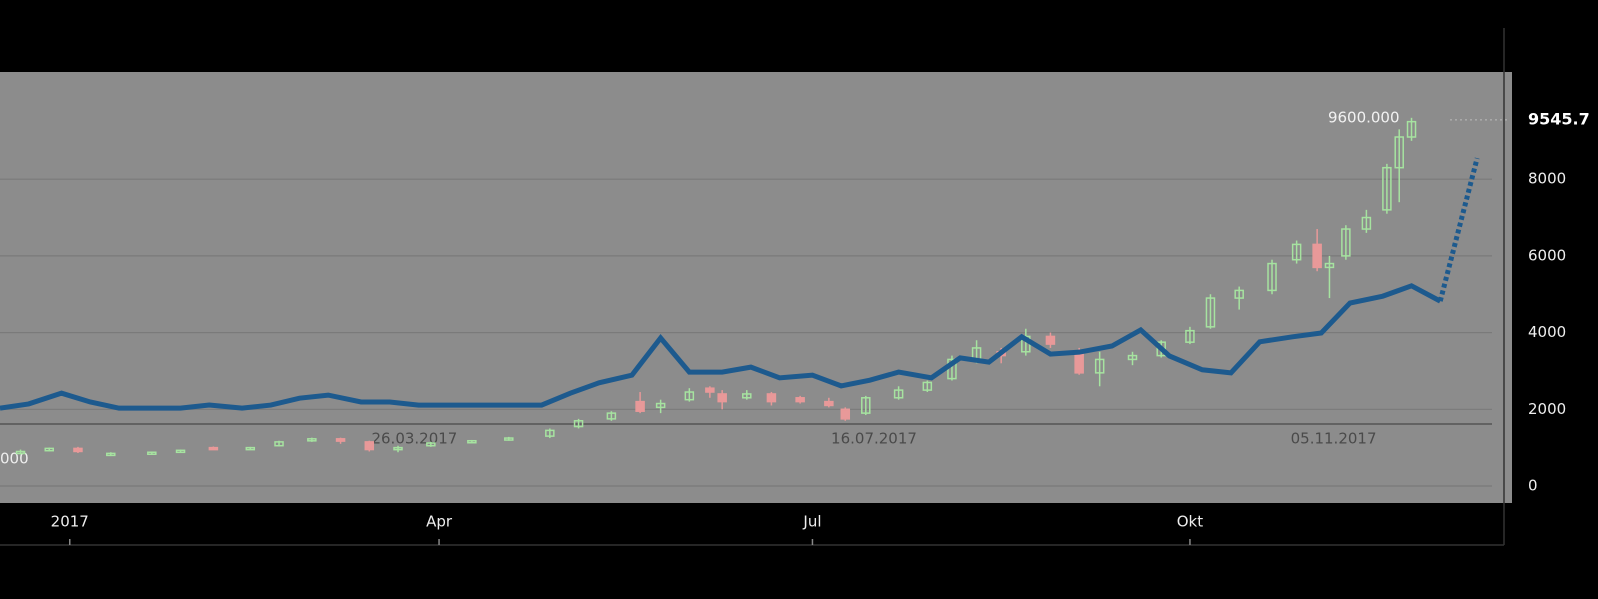 The image size is (1598, 599). What do you see at coordinates (439, 522) in the screenshot?
I see `x-tick-label: Apr` at bounding box center [439, 522].